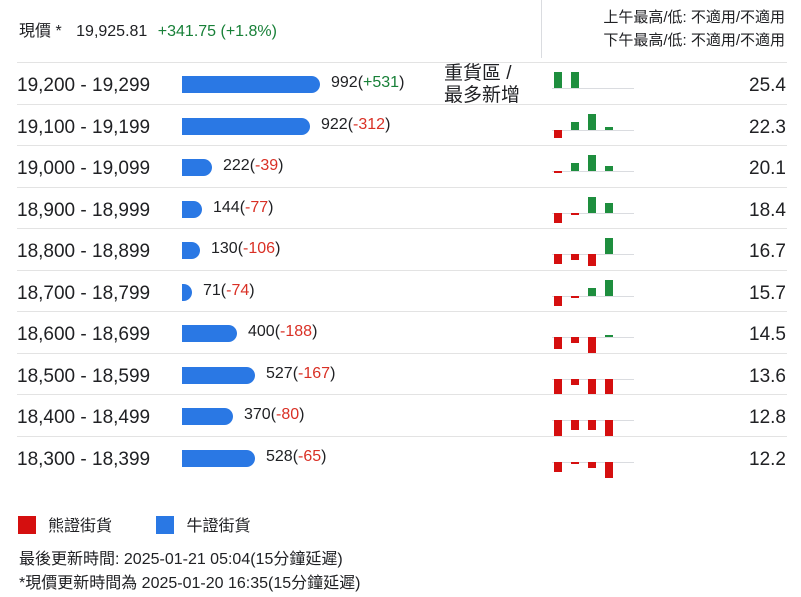 This screenshot has width=801, height=597. Describe the element at coordinates (478, 73) in the screenshot. I see `heavy-zone-note-line1: 重貨區 /` at that location.